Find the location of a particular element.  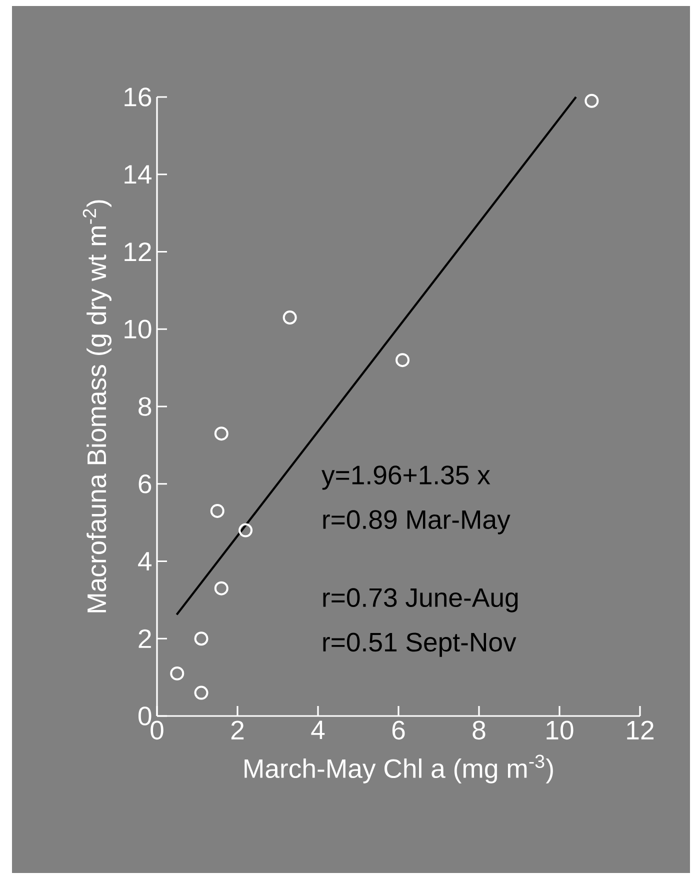

y-tick-label: 6 is located at coordinates (145, 484).